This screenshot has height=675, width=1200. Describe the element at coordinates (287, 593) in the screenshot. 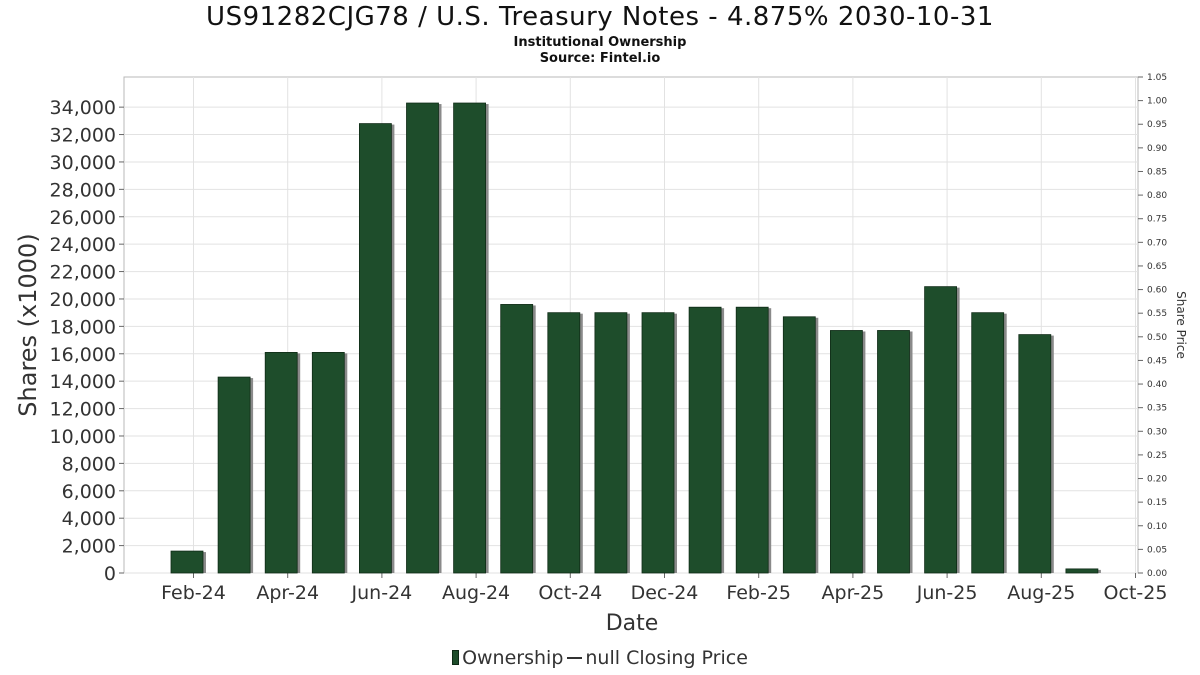

I see `x-tick-label: Apr-24` at that location.